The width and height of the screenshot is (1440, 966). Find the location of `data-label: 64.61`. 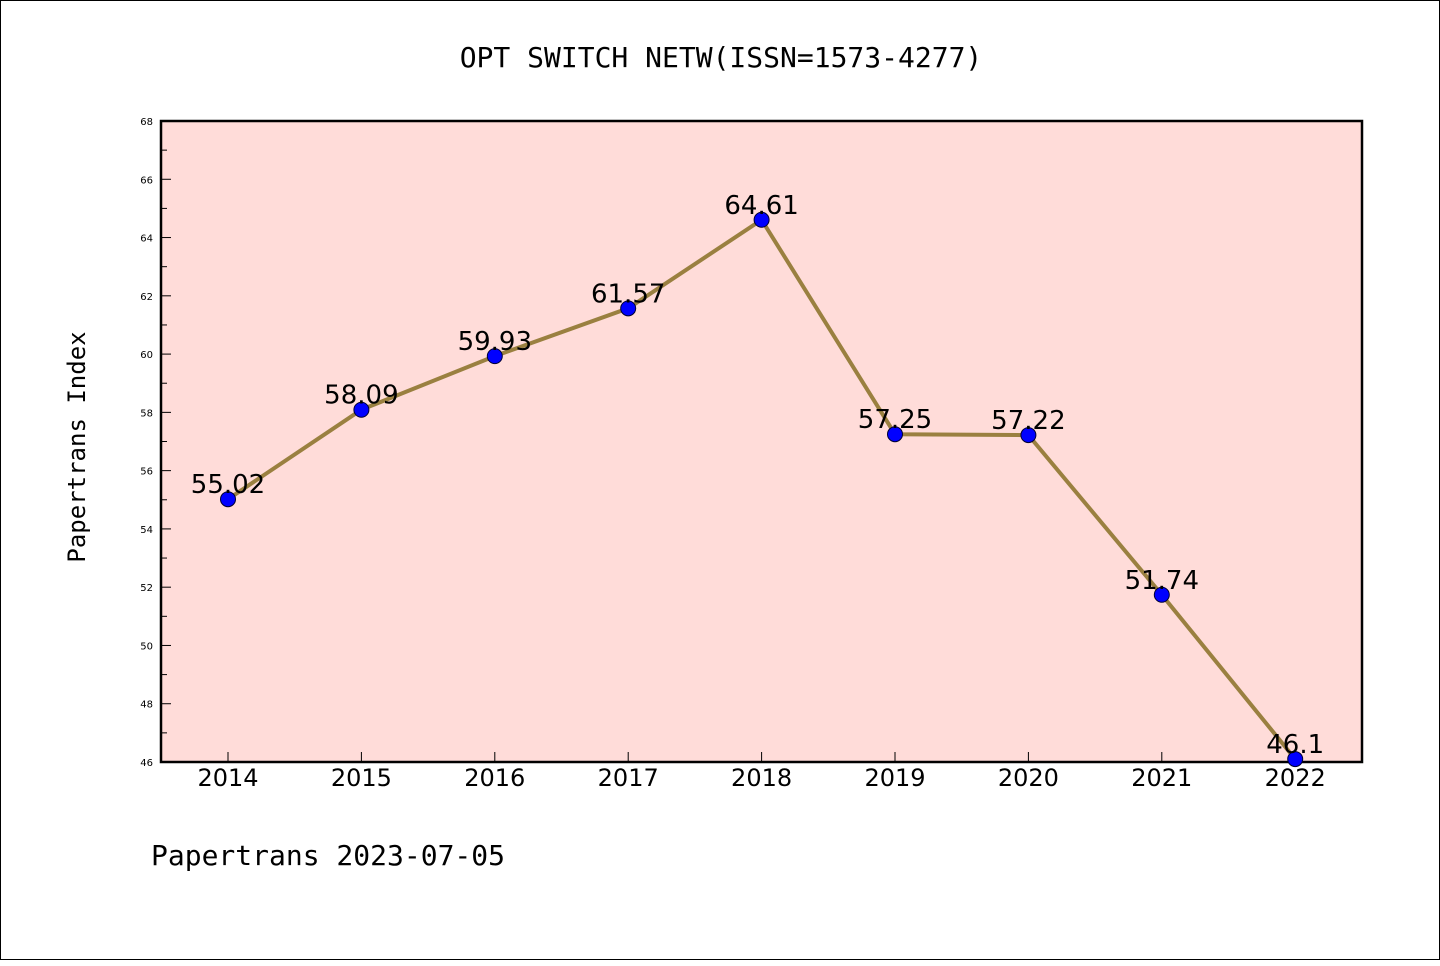

data-label: 64.61 is located at coordinates (761, 206).